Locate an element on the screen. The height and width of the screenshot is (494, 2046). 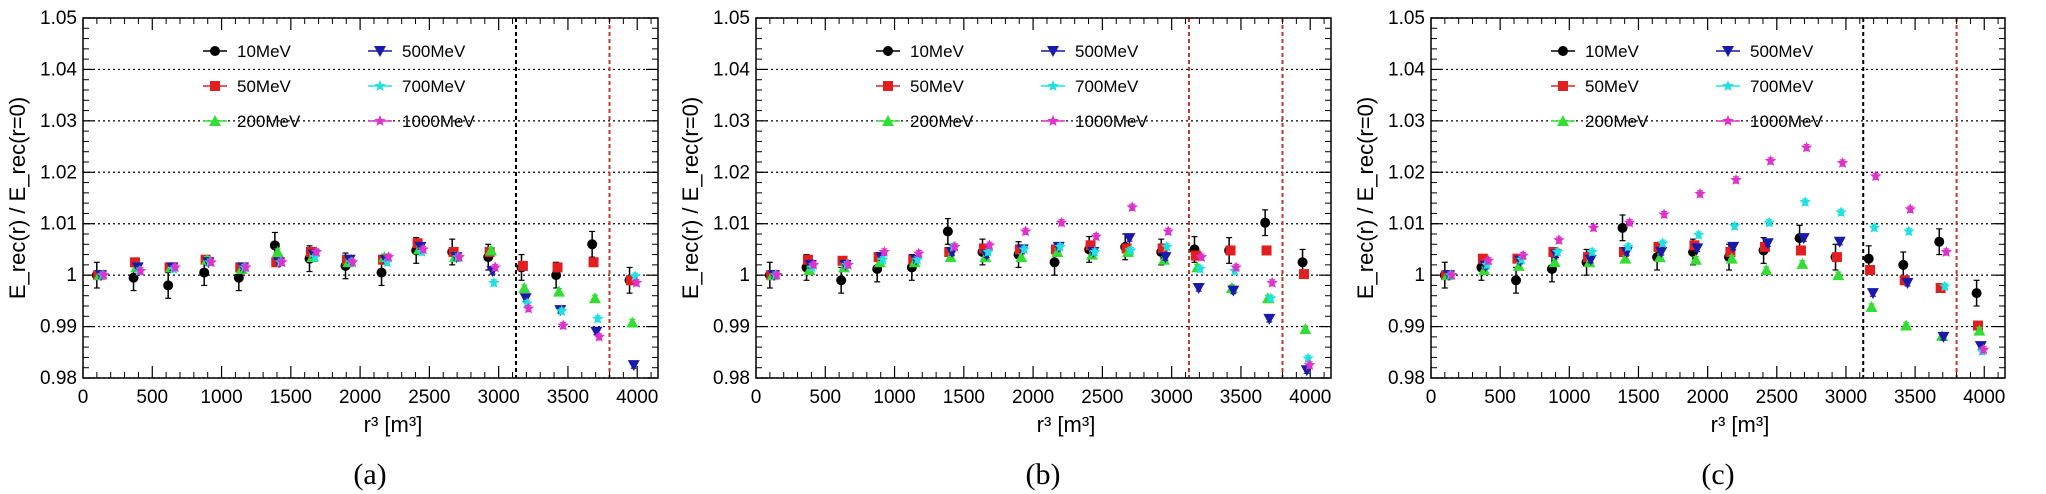
legend-marker-700MeV is located at coordinates (380, 85).